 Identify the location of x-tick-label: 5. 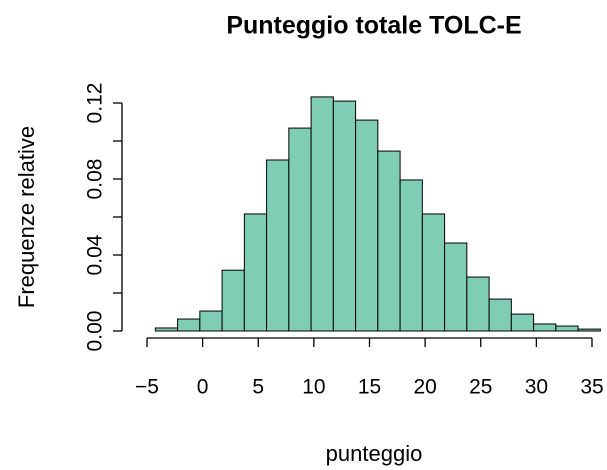
(258, 387).